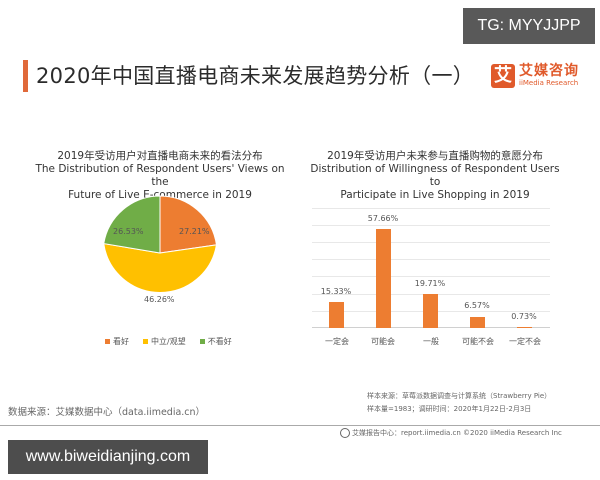 This screenshot has width=600, height=480. I want to click on pie-slice-negative, so click(132, 224).